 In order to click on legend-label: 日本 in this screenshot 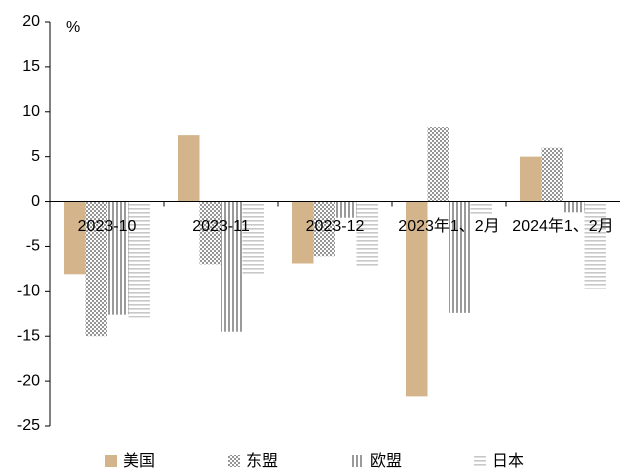, I will do `click(508, 461)`.